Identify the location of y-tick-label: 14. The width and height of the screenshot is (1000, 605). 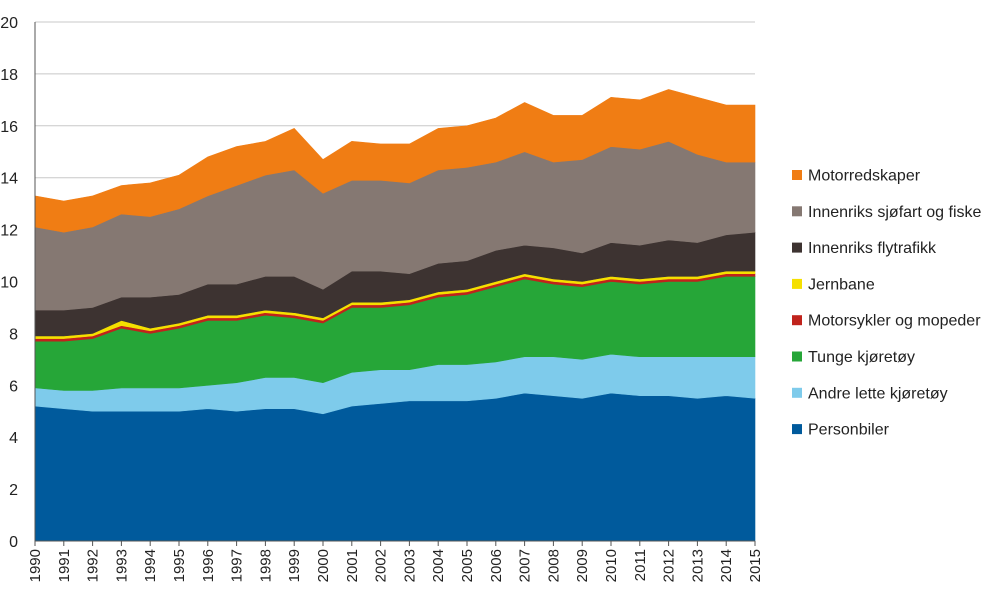
(9, 179).